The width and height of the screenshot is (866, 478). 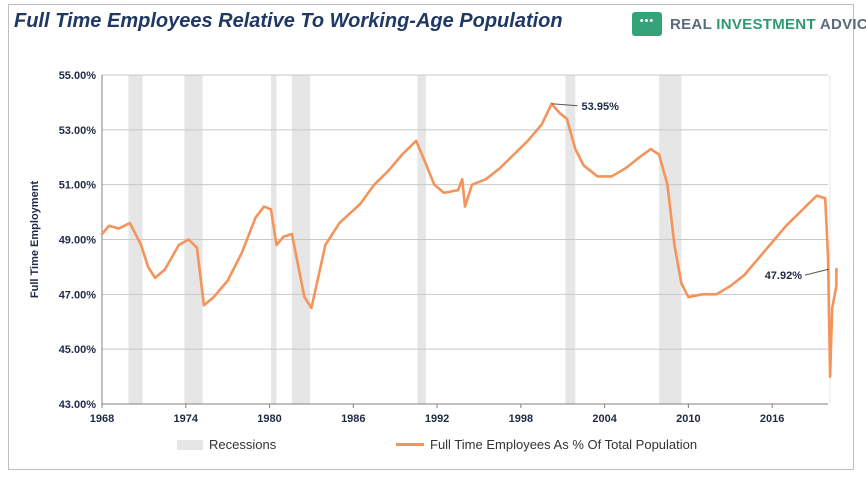 I want to click on legend-label-recessions: Recessions, so click(x=243, y=444).